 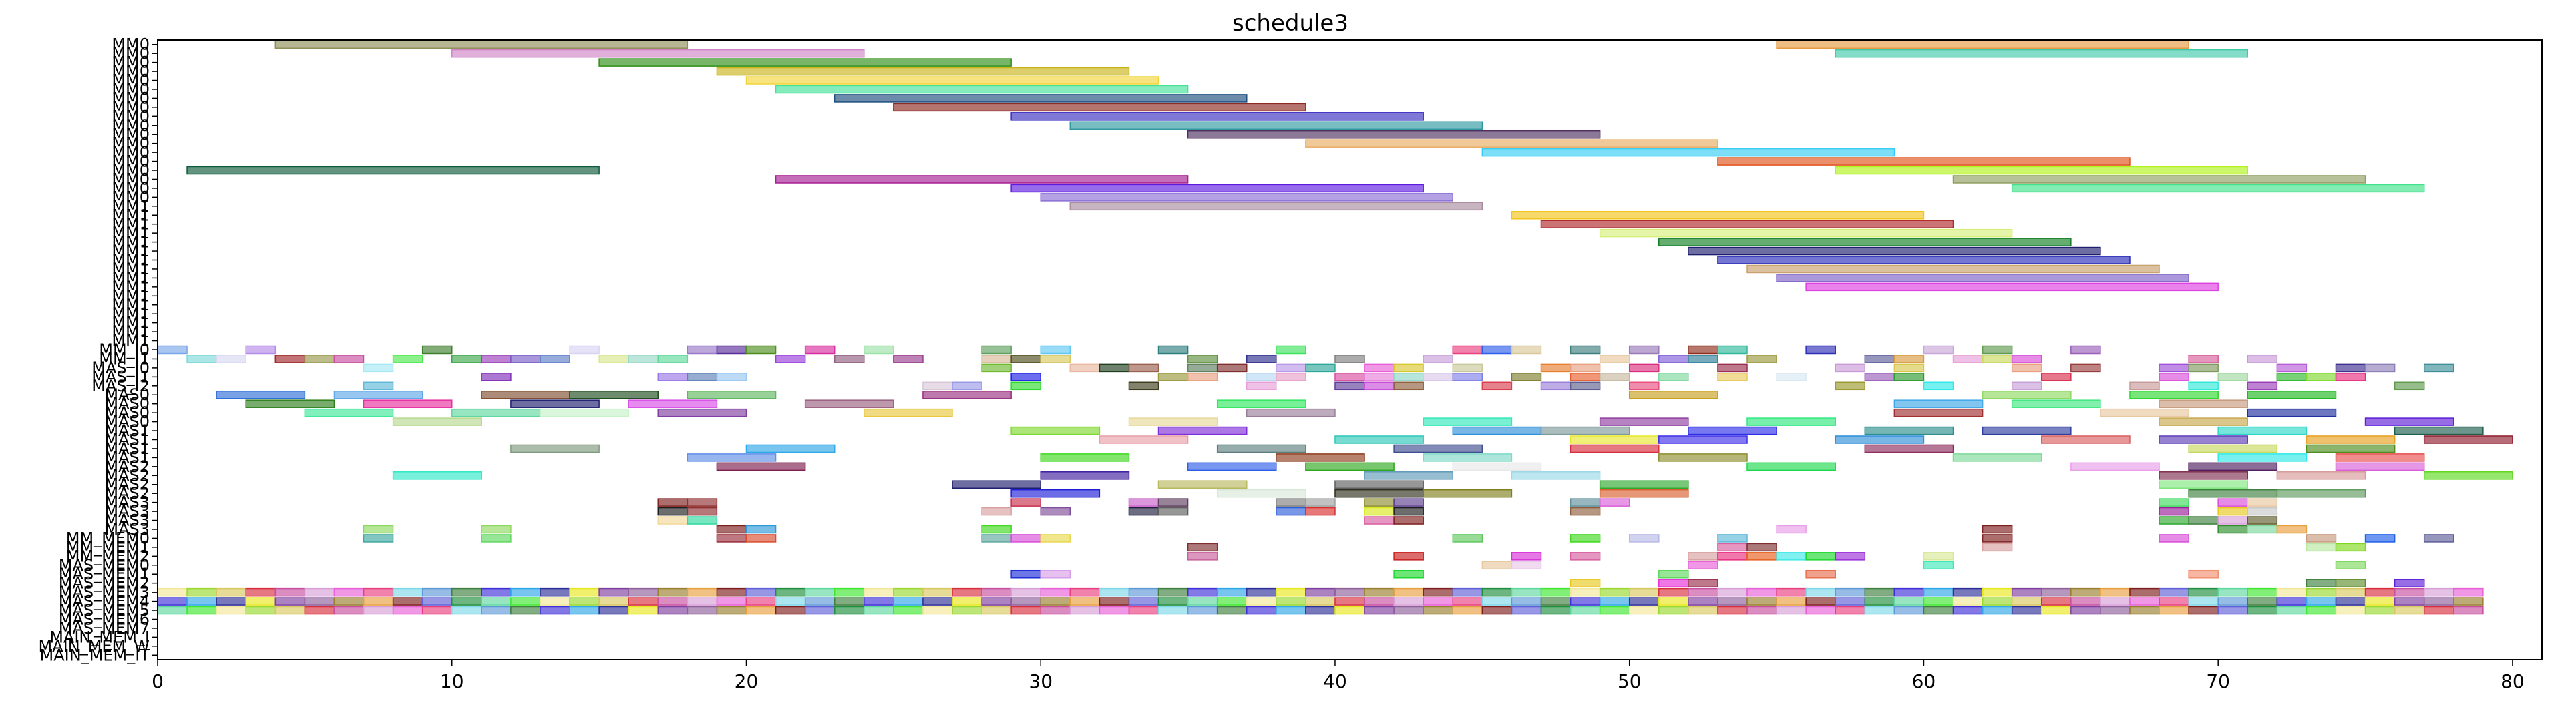 I want to click on y-tick-label: MAS_MEM3, so click(x=105, y=593).